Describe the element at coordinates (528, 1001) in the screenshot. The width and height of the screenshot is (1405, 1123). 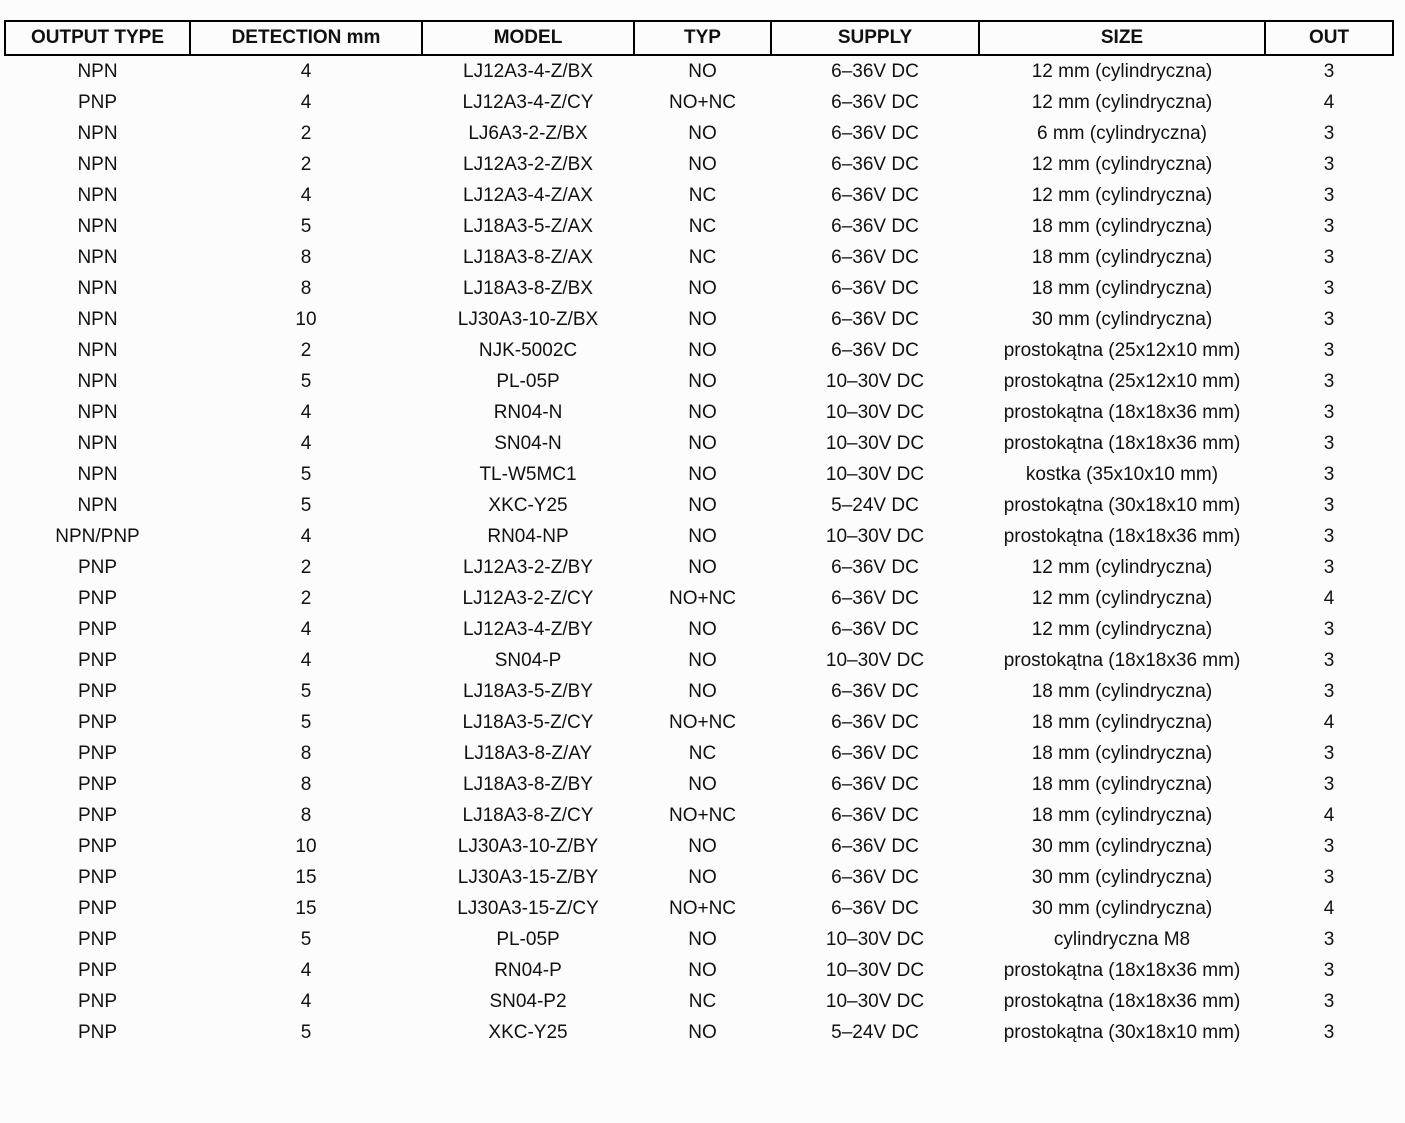
I see `cell-model: SN04-P2` at that location.